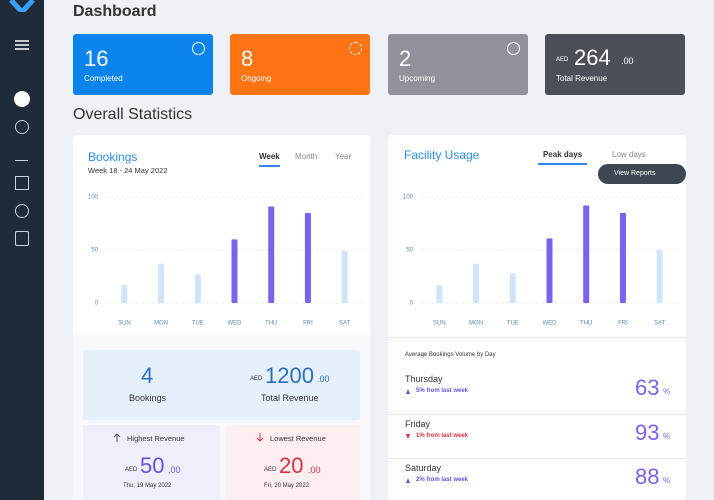 This screenshot has width=714, height=500. I want to click on lowest-date: Fri, 20 May 2022, so click(287, 486).